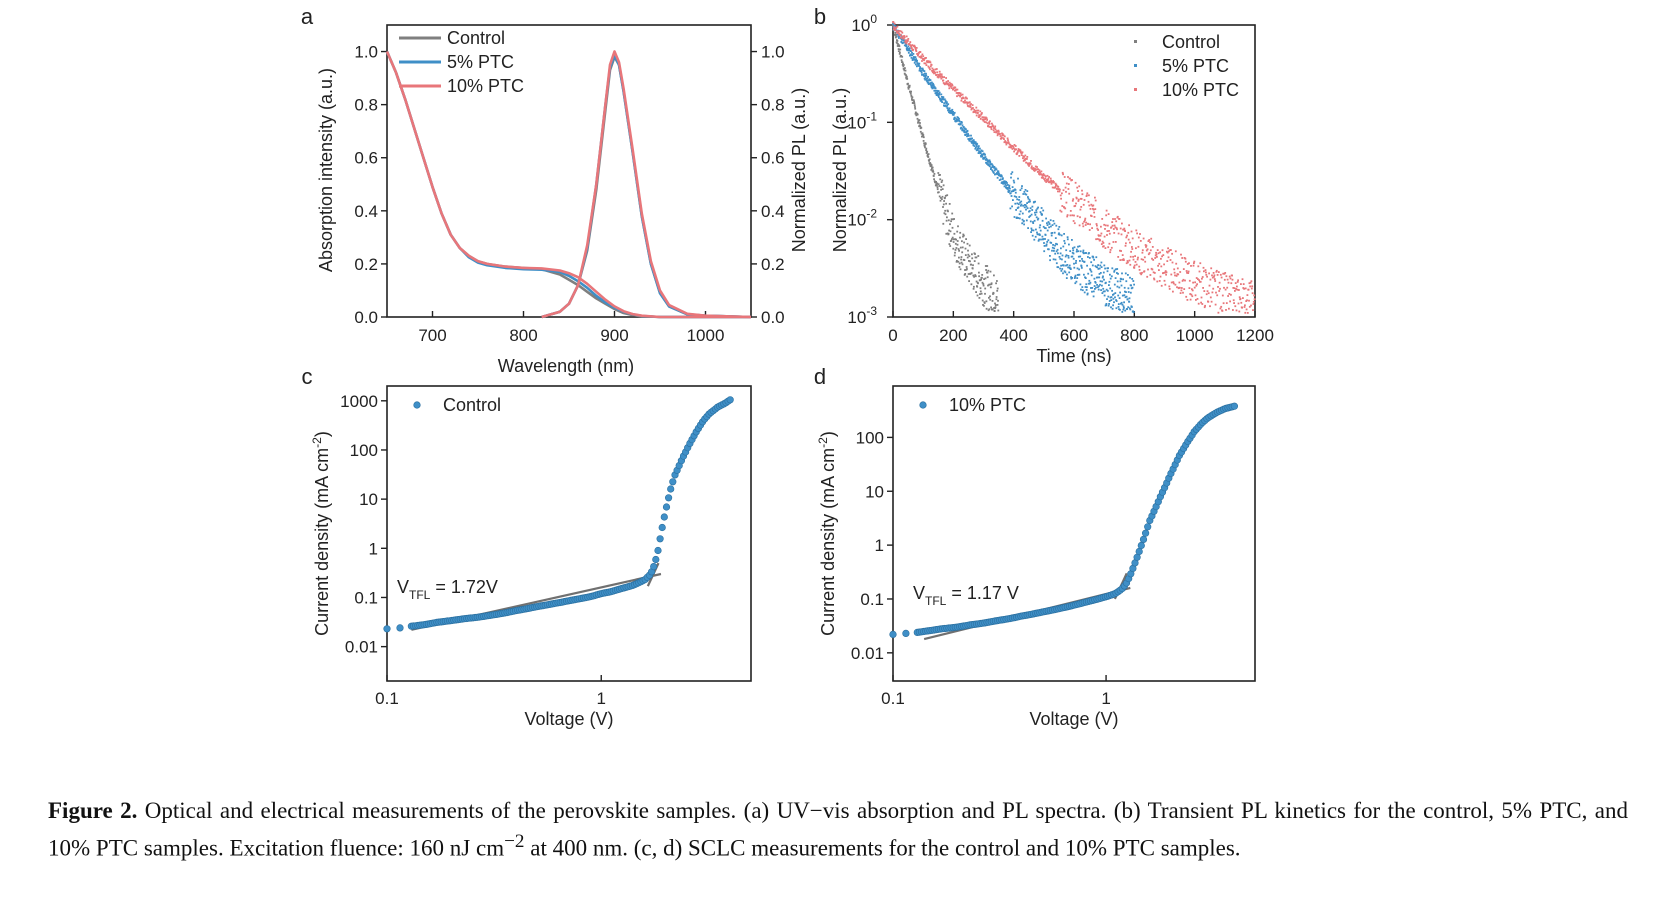 This screenshot has height=900, width=1663. Describe the element at coordinates (558, 514) in the screenshot. I see `panel-c-series-points` at that location.